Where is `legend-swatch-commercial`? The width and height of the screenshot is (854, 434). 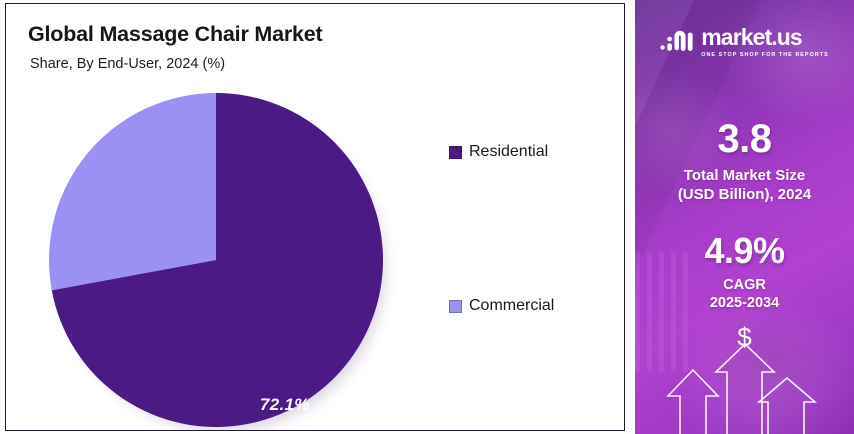 legend-swatch-commercial is located at coordinates (455, 306).